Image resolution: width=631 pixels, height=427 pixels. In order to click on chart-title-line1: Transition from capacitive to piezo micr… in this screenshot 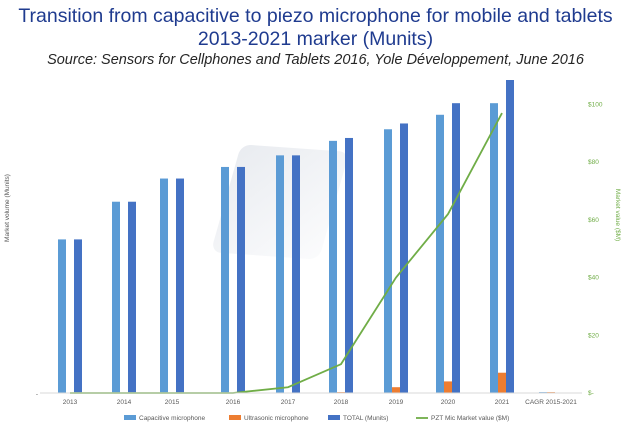, I will do `click(315, 16)`.